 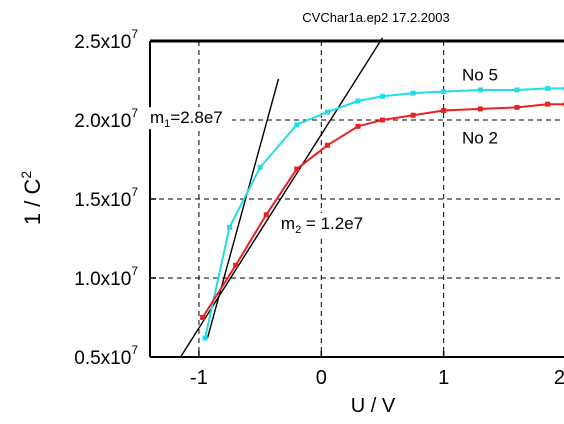 What do you see at coordinates (298, 230) in the screenshot?
I see `annotation-m2-subscript: 2` at bounding box center [298, 230].